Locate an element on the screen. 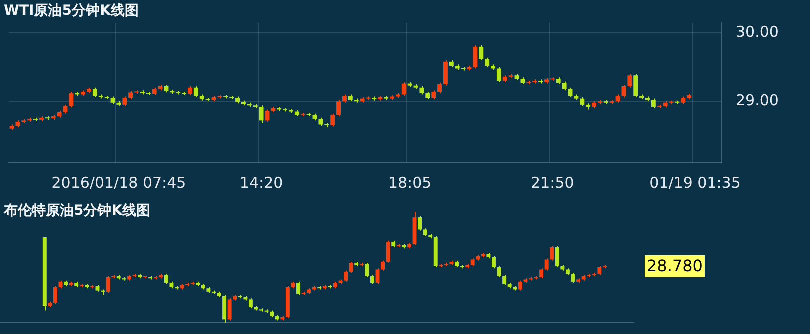  chart-title: 布伦特原油5分钟K线图 is located at coordinates (77, 211).